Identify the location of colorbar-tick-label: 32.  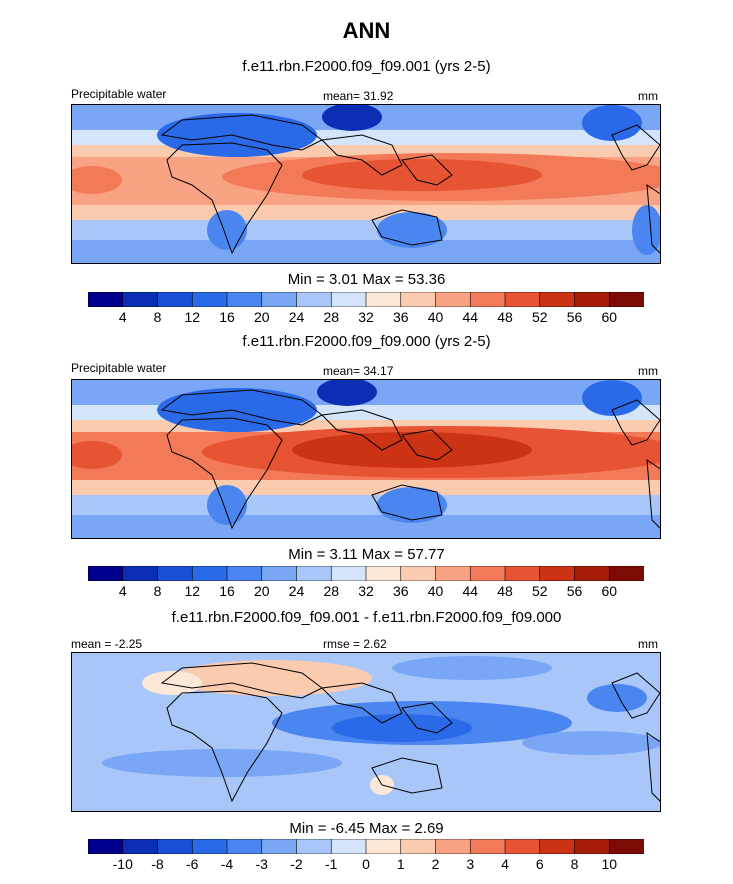
(366, 591).